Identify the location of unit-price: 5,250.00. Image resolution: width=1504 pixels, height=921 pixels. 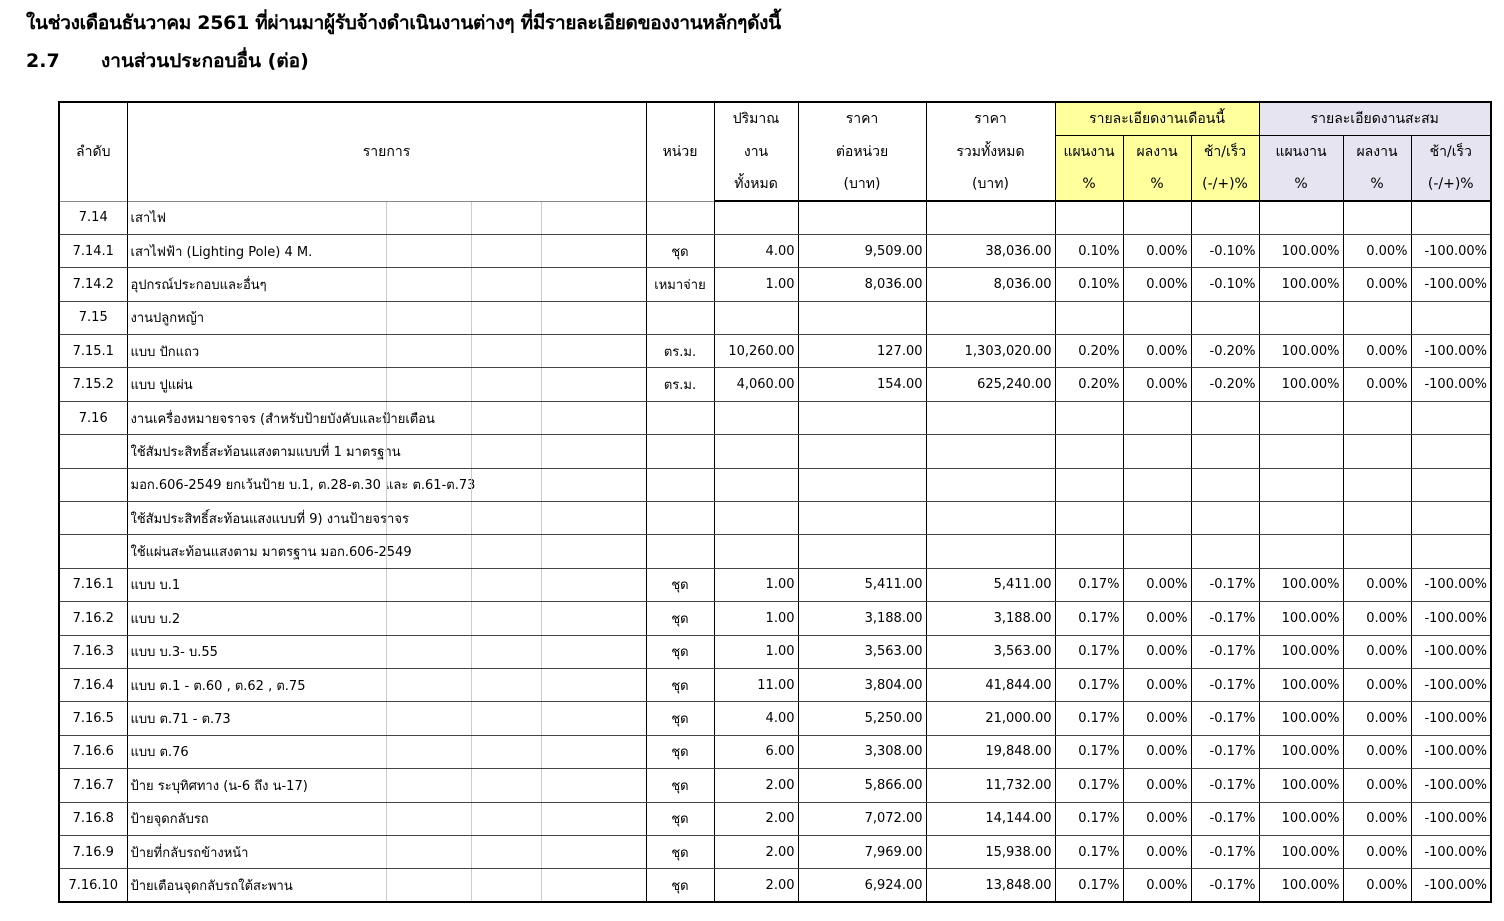
(862, 718).